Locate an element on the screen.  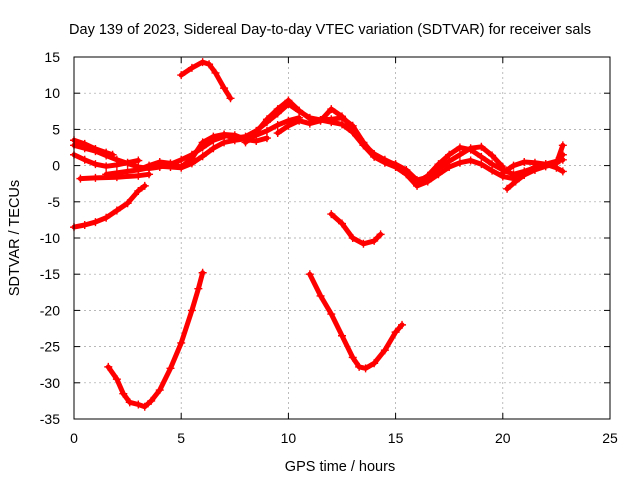
x-tick-label: 25 is located at coordinates (610, 438).